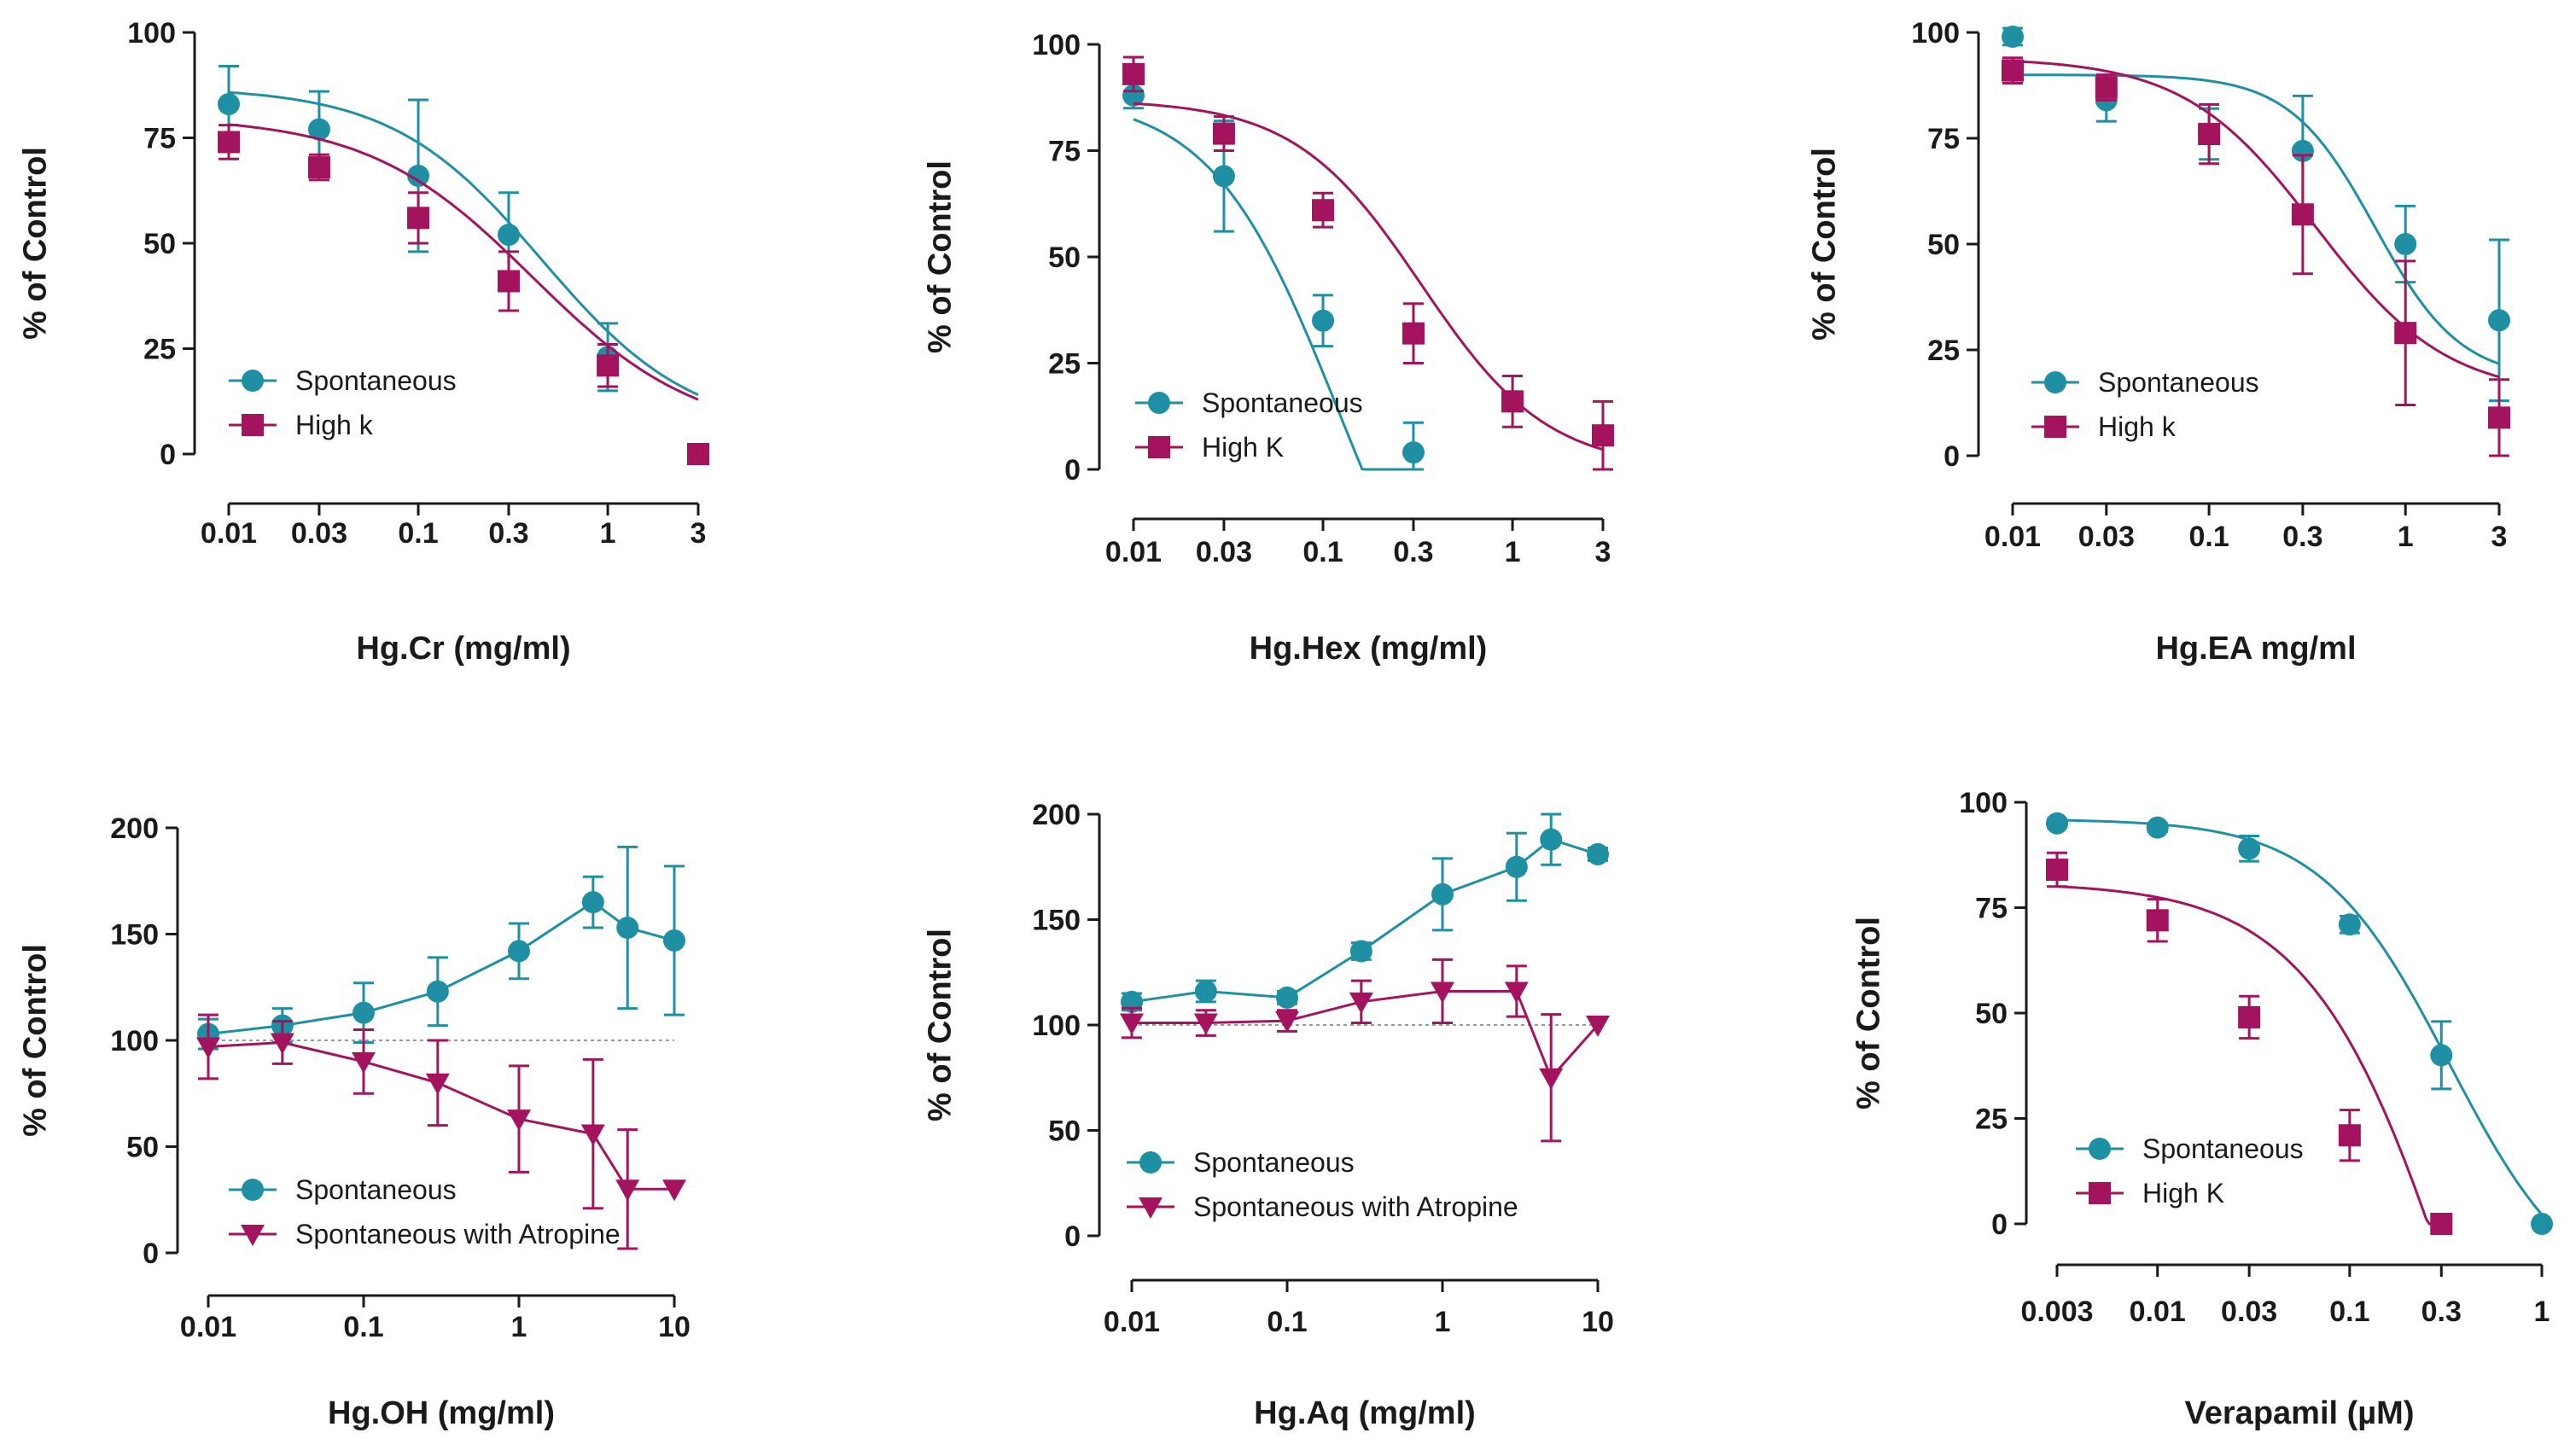 Image resolution: width=2570 pixels, height=1456 pixels. Describe the element at coordinates (1369, 649) in the screenshot. I see `x-axis-label: Hg.Hex (mg/ml)` at that location.